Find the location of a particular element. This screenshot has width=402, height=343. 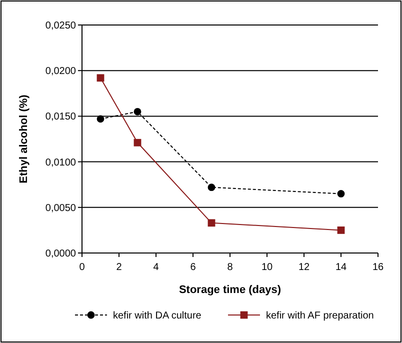

x-tick-label: 14 is located at coordinates (341, 267).